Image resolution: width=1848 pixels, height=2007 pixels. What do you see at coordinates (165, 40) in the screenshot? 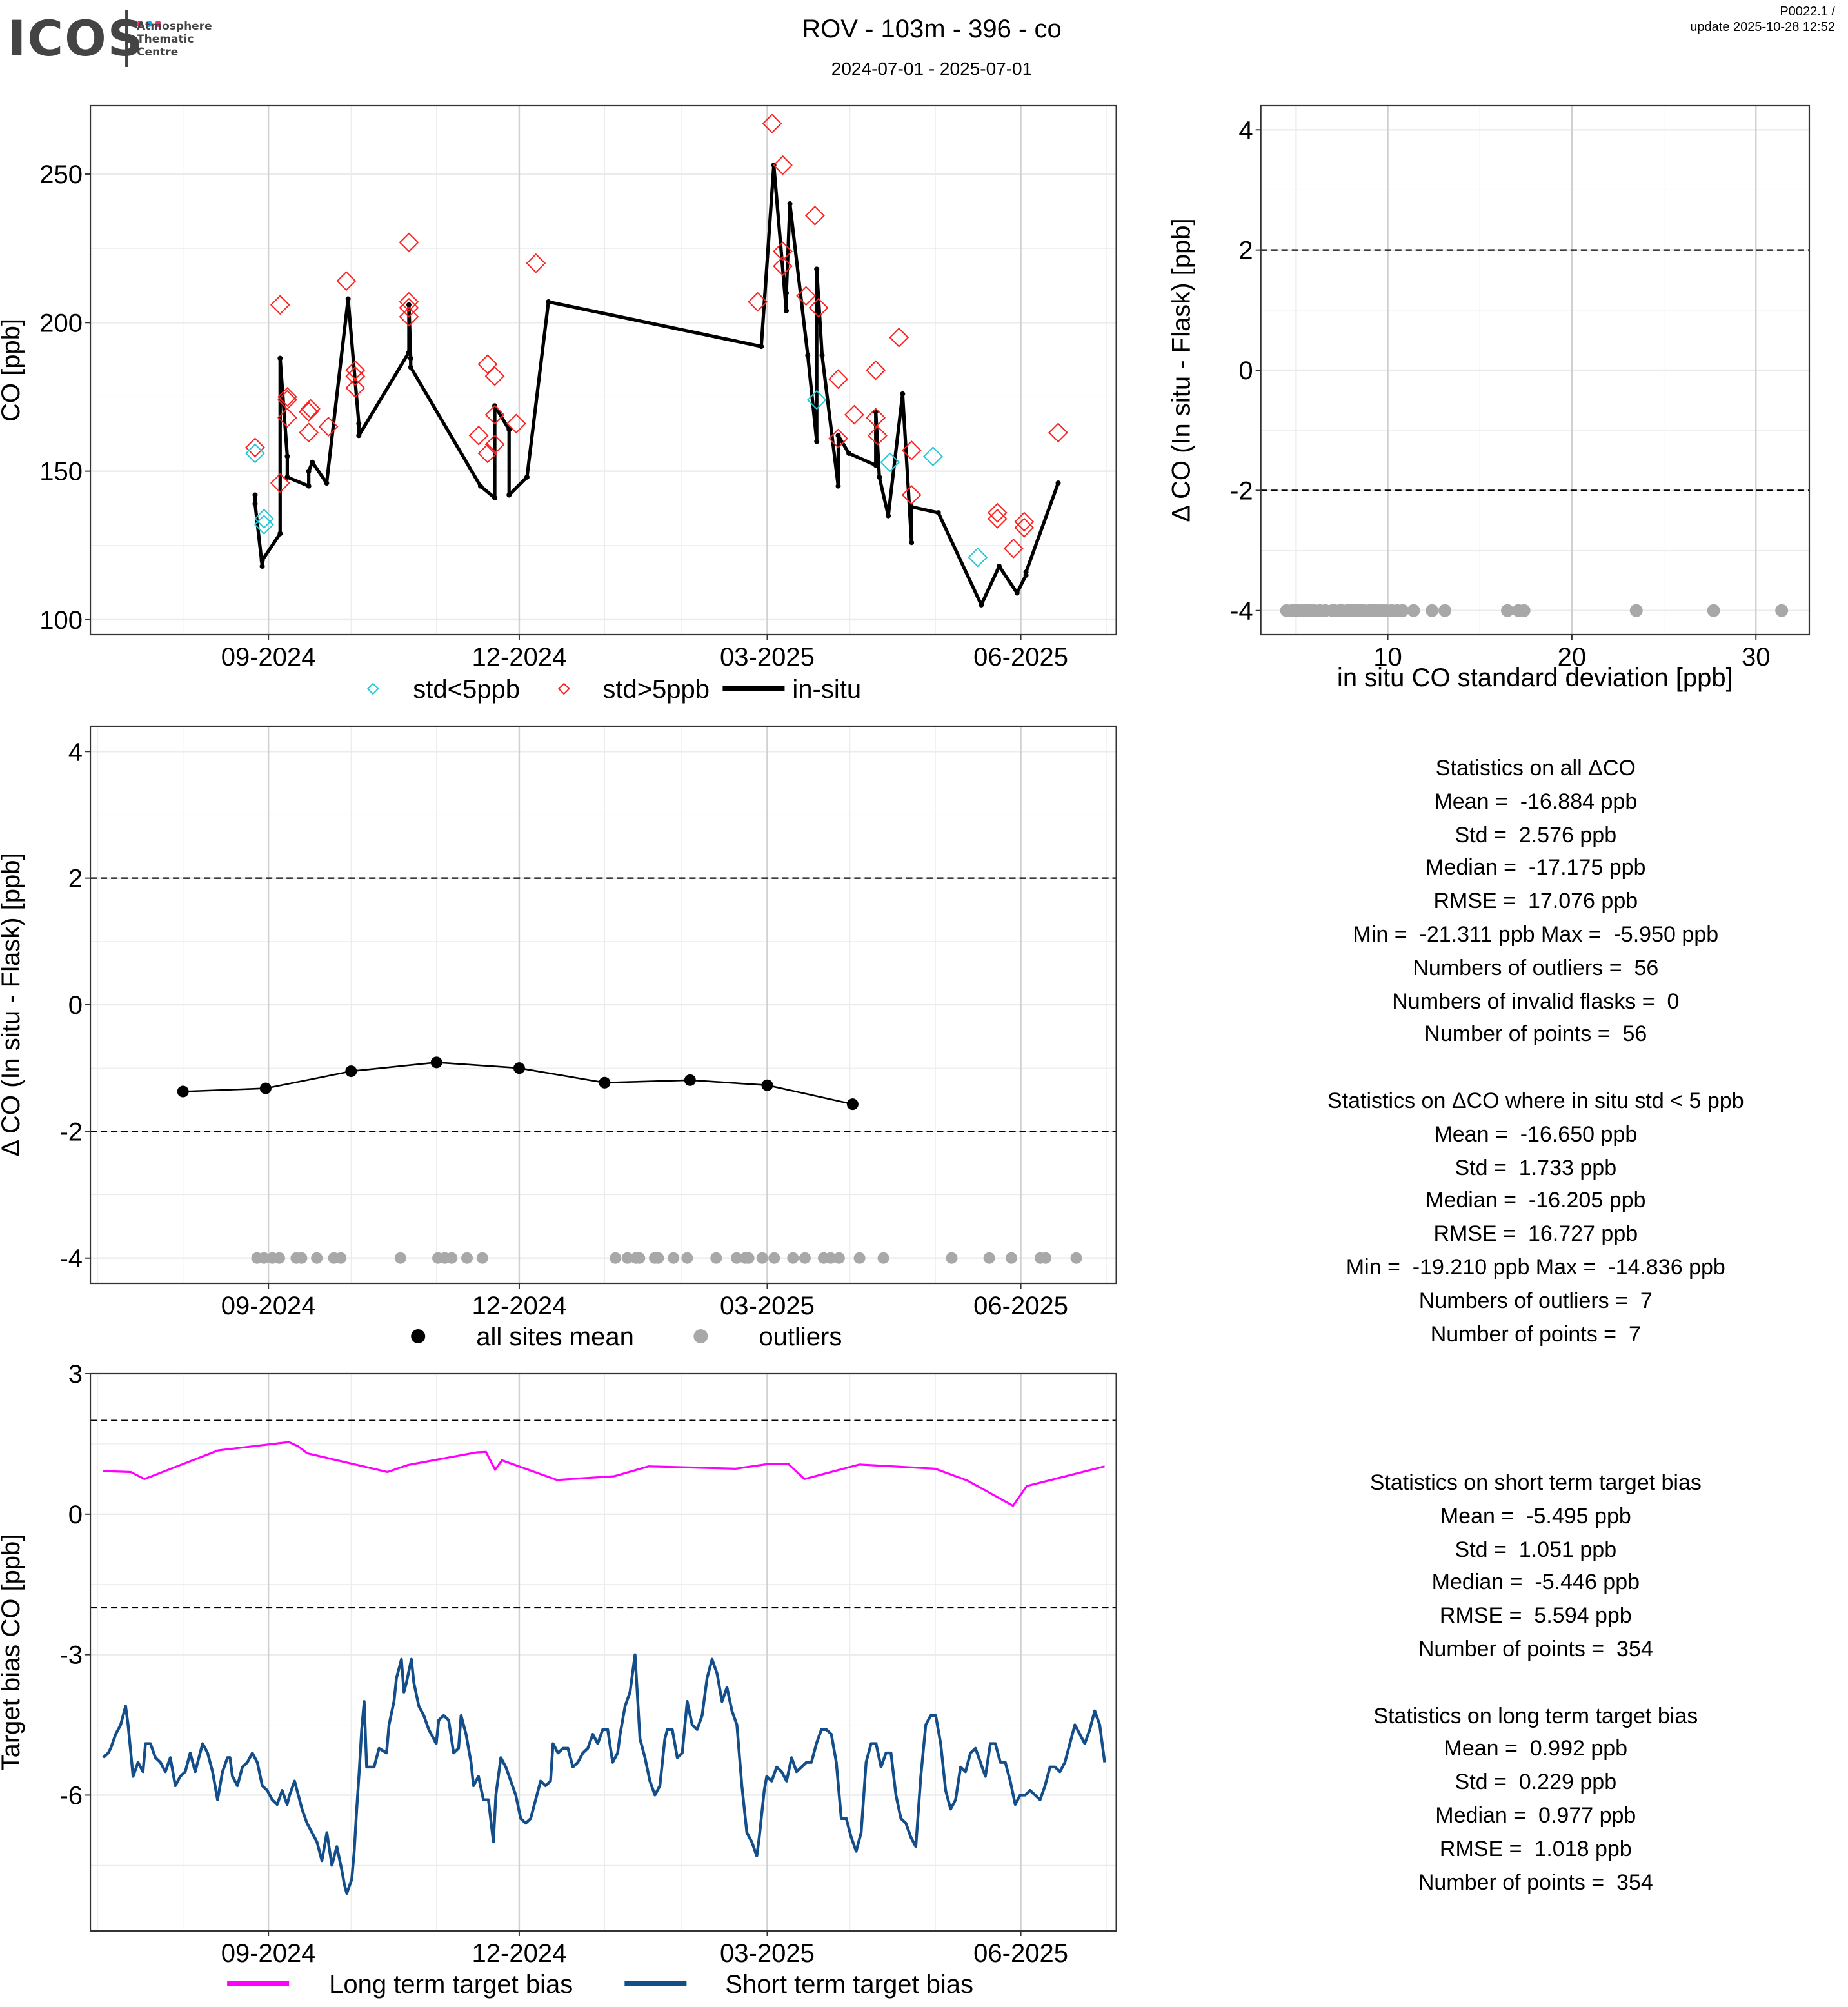
I see `logo-line: Thematic` at bounding box center [165, 40].